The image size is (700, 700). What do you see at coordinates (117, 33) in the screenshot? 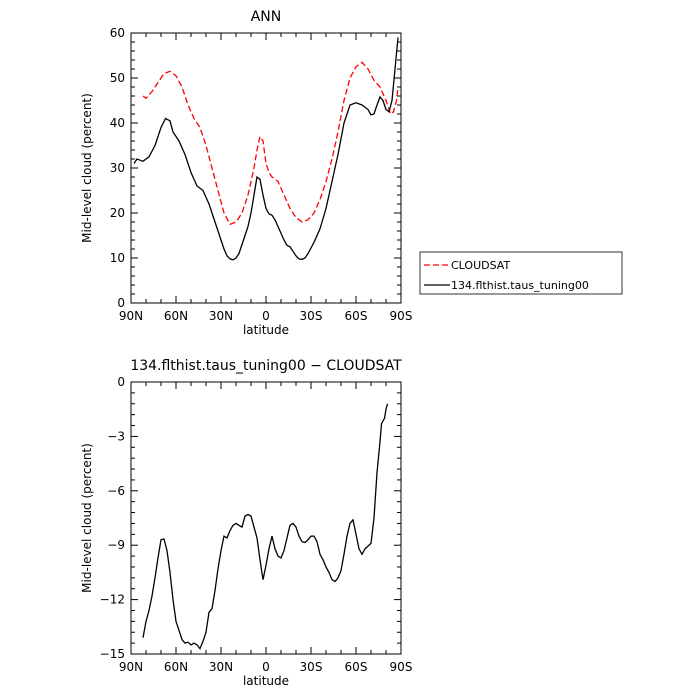
I see `y-tick-label: 60` at bounding box center [117, 33].